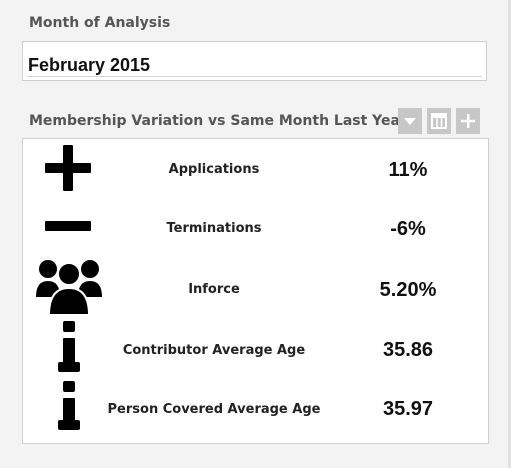  What do you see at coordinates (408, 229) in the screenshot?
I see `metric-value-terminations: -6%` at bounding box center [408, 229].